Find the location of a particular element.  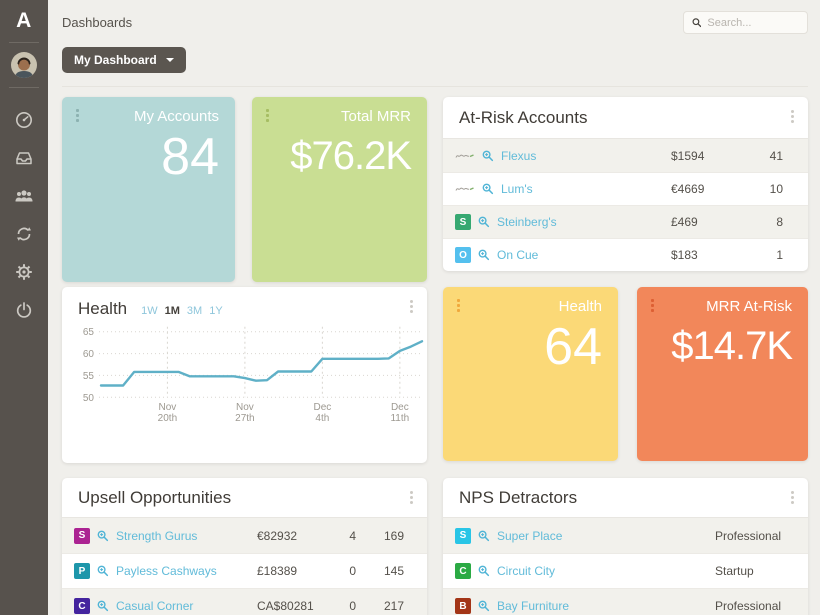

search-box is located at coordinates (745, 22).